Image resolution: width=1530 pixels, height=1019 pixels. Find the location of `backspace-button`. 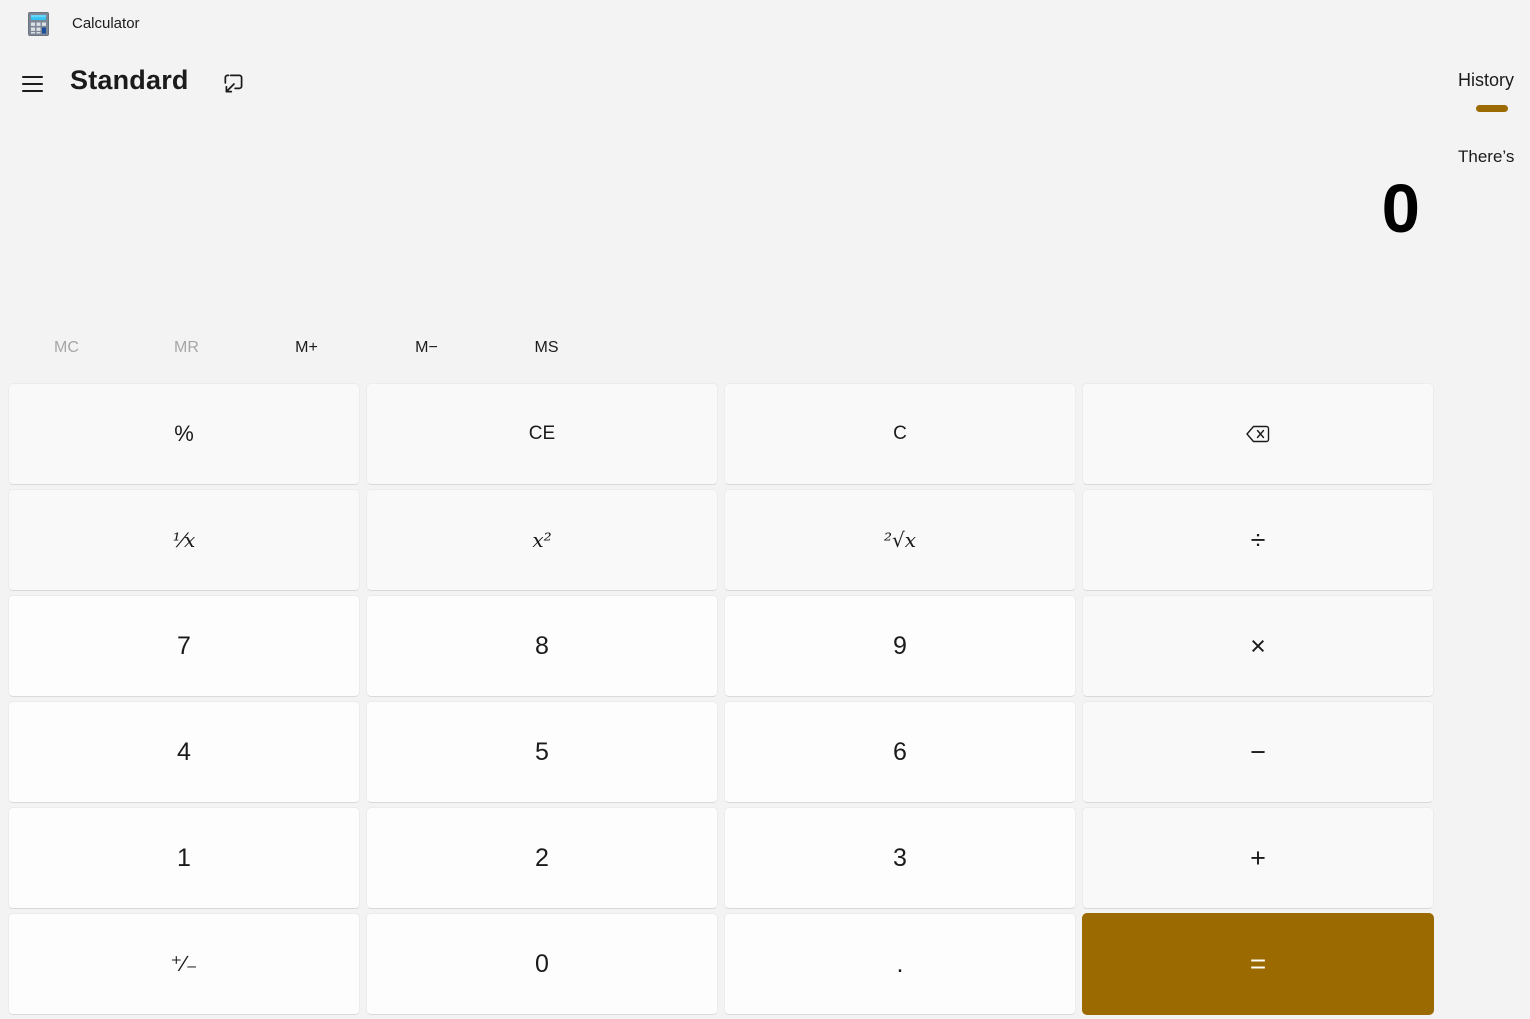

backspace-button is located at coordinates (1258, 434).